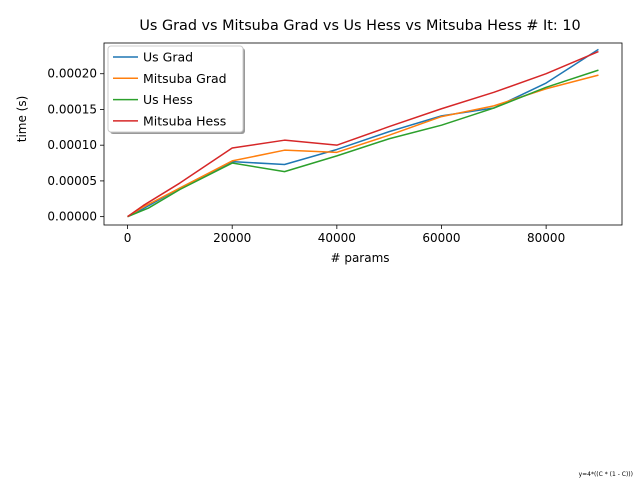 The image size is (640, 480). What do you see at coordinates (72, 74) in the screenshot?
I see `y-tick-label: 0.00020` at bounding box center [72, 74].